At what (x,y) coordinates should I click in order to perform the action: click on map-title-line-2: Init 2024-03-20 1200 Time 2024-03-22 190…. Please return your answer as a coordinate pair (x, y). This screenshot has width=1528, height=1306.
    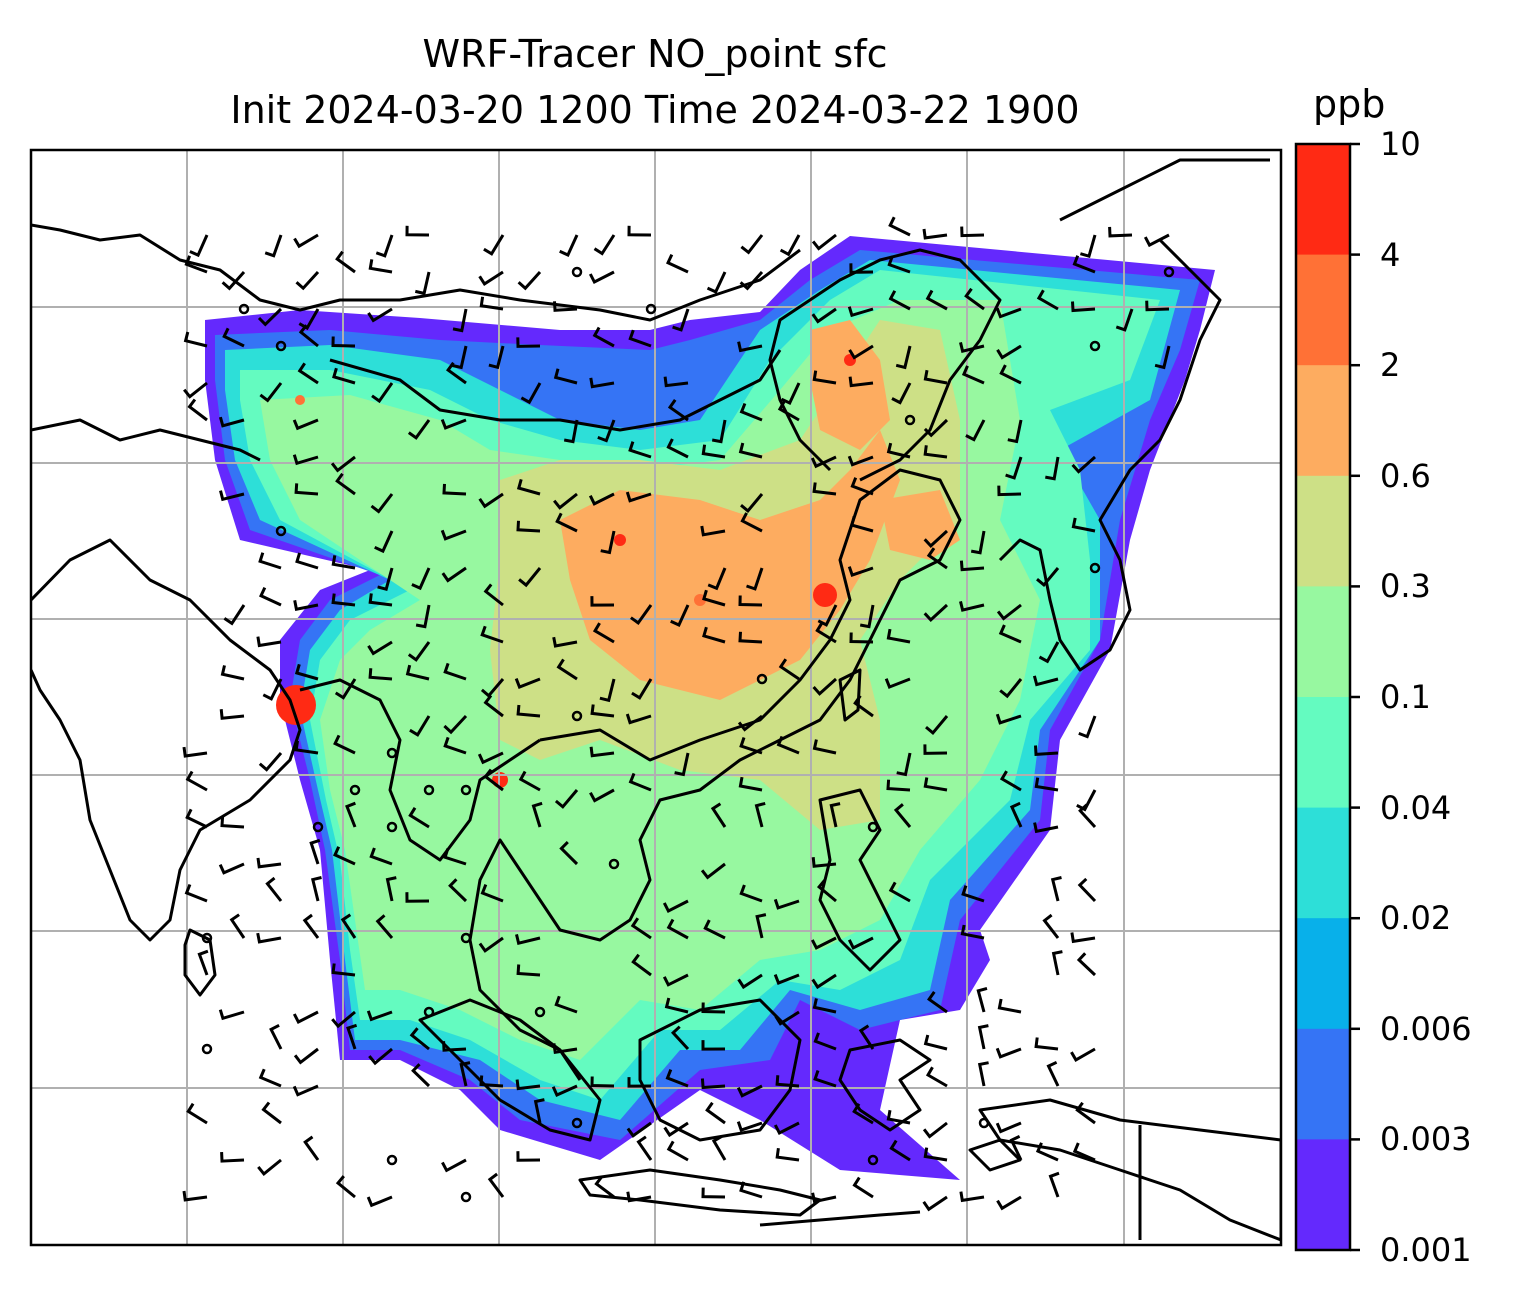
    Looking at the image, I should click on (655, 110).